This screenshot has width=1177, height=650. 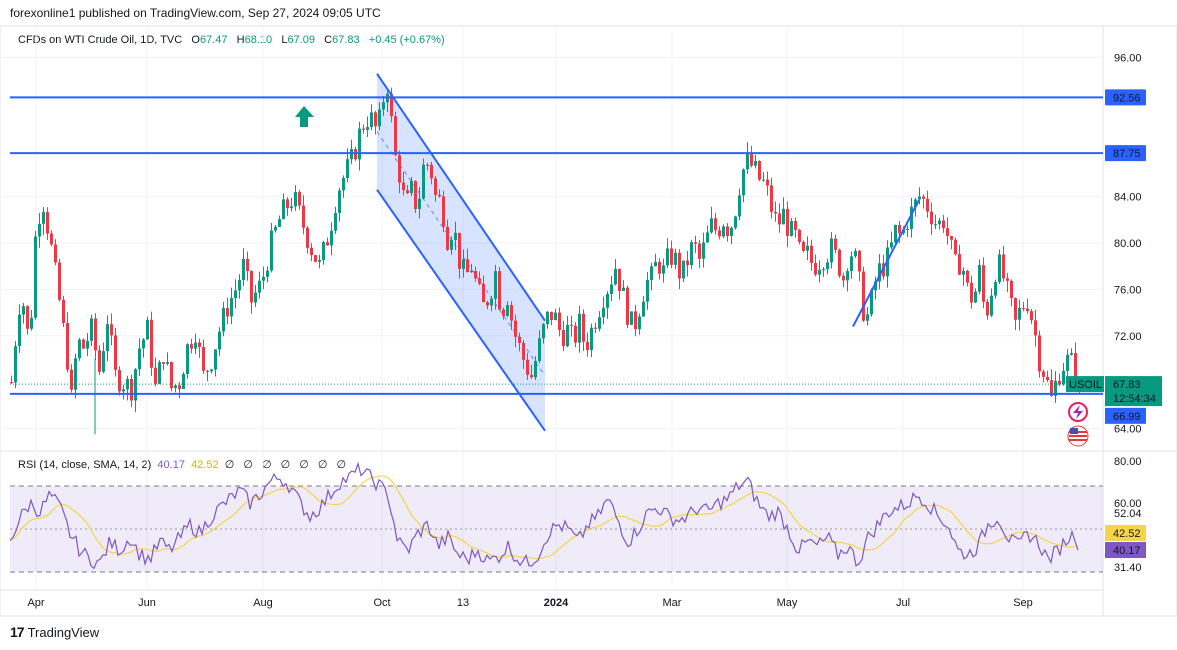 I want to click on descending-channel-lower-line, so click(x=461, y=310).